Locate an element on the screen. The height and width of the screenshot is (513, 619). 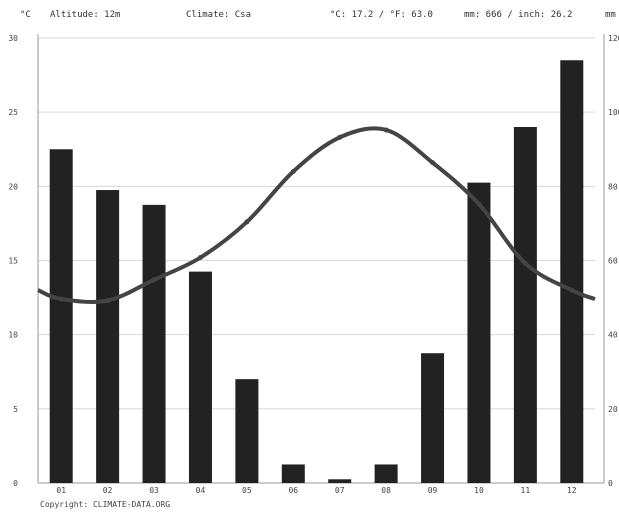
copyright-text: Copyright: CLIMATE-DATA.ORG is located at coordinates (105, 504).